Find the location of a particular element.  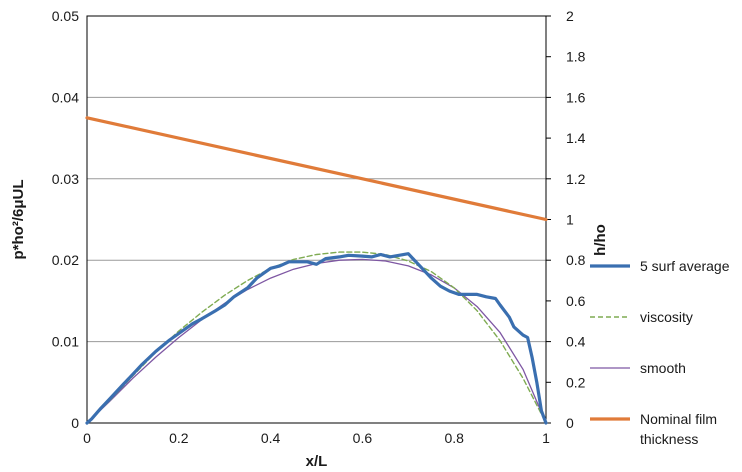

left-tick-label: 0 is located at coordinates (75, 423).